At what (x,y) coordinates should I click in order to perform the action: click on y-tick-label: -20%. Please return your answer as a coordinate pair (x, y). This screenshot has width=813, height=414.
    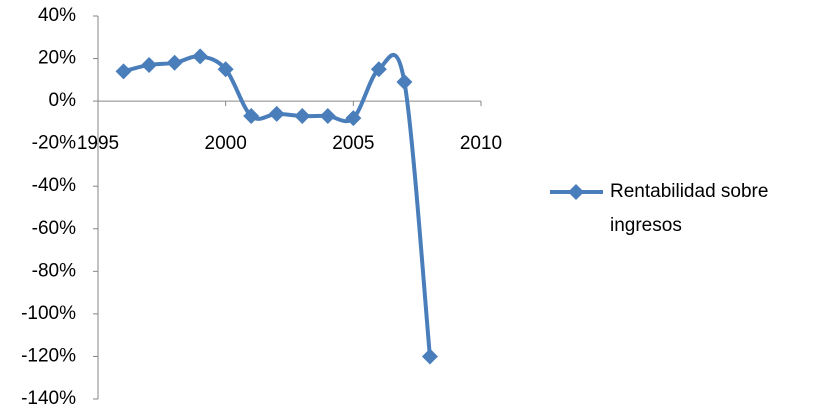
    Looking at the image, I should click on (54, 143).